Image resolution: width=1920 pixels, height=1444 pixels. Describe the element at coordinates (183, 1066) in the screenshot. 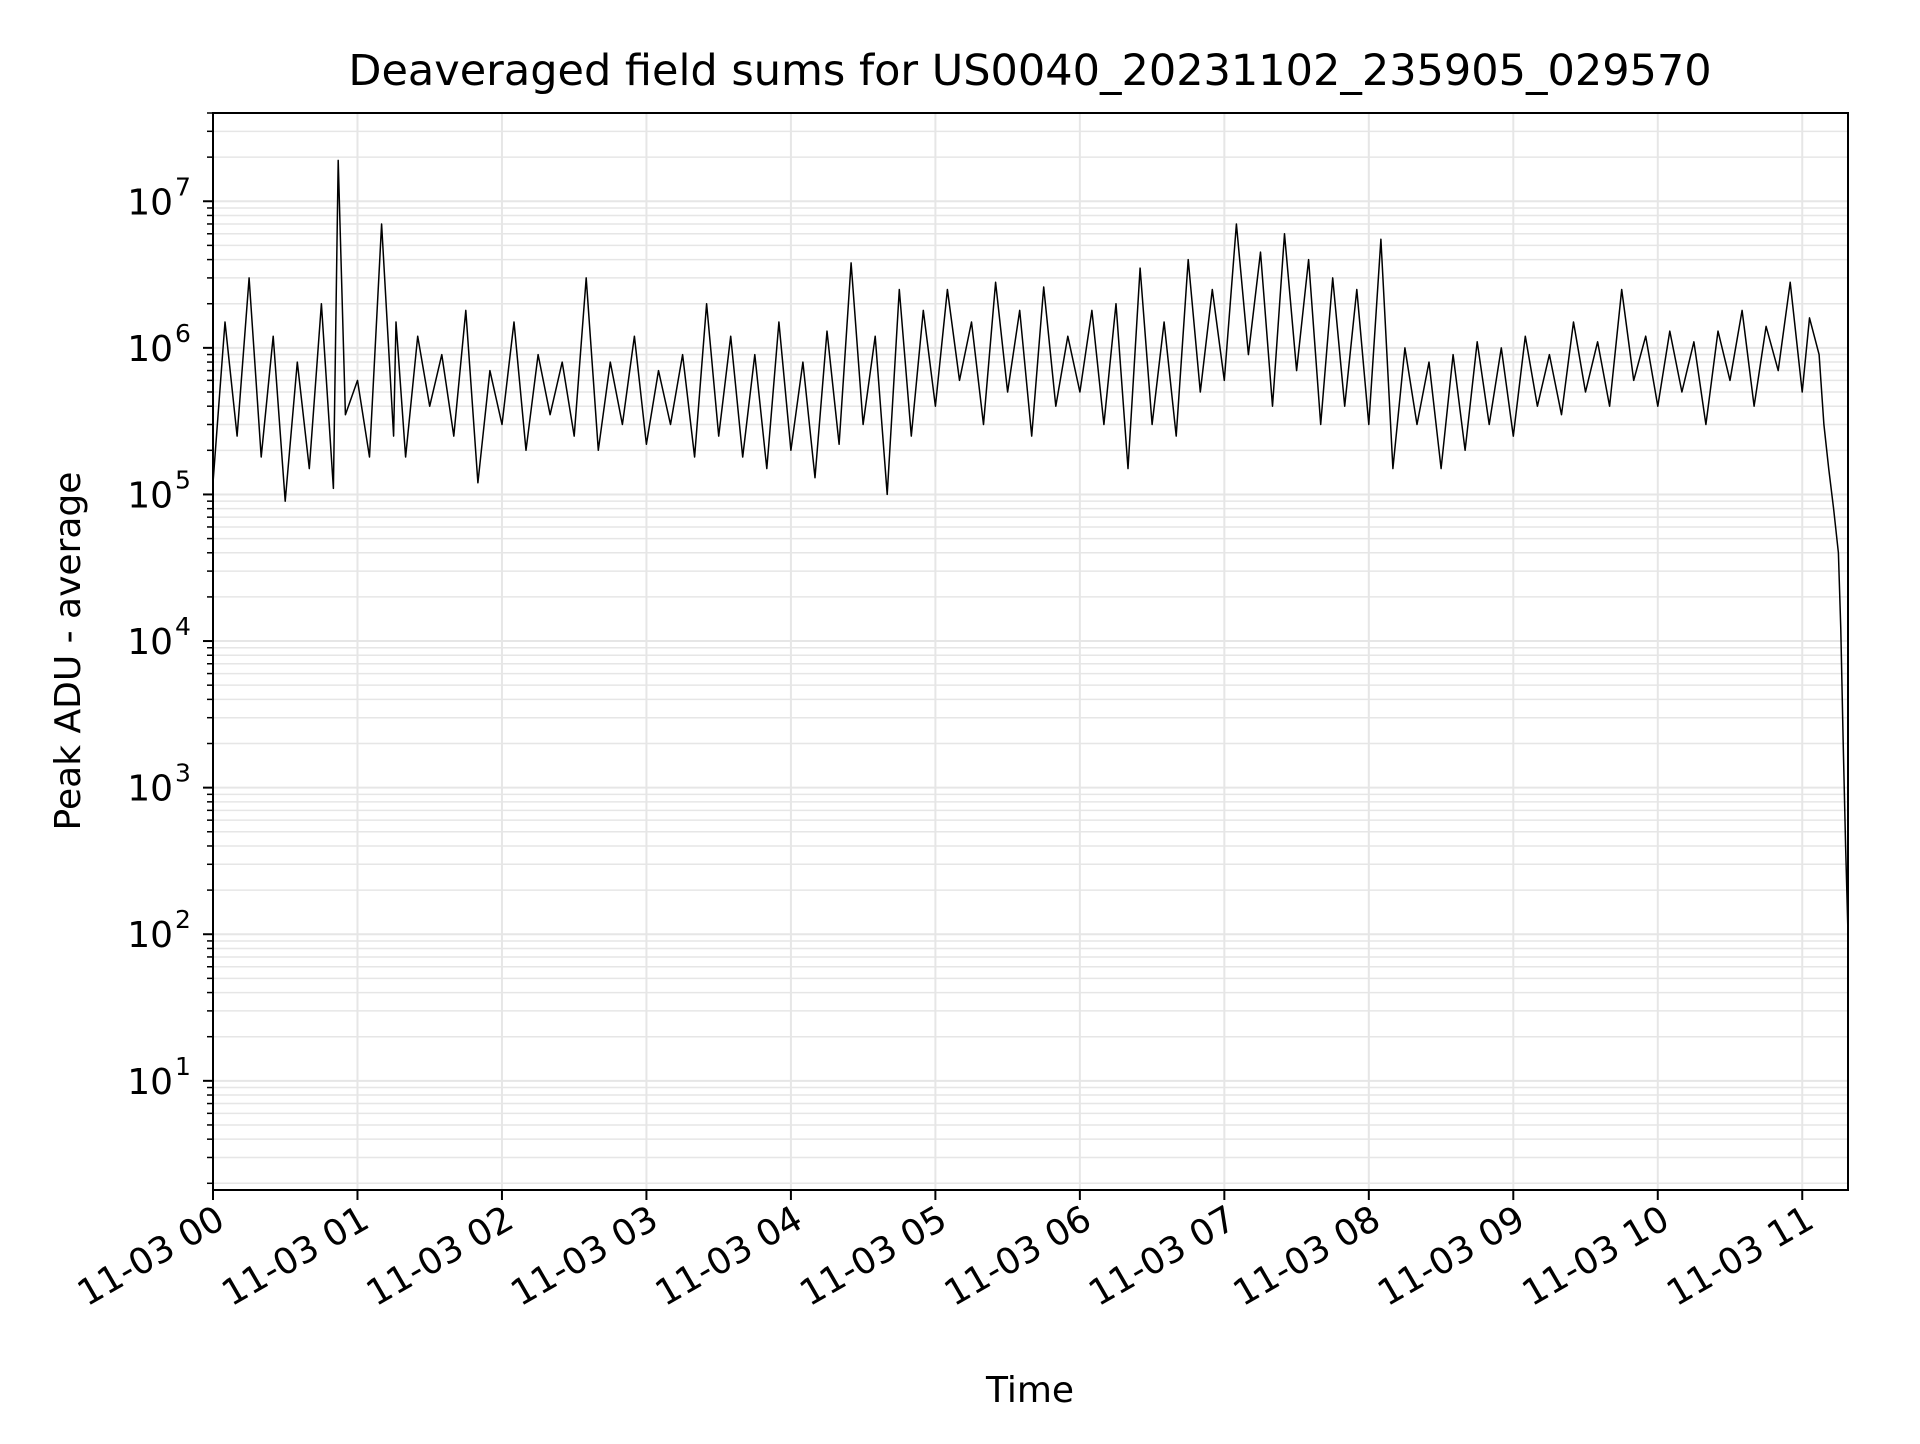

I see `y-tick-exponent: 1` at that location.